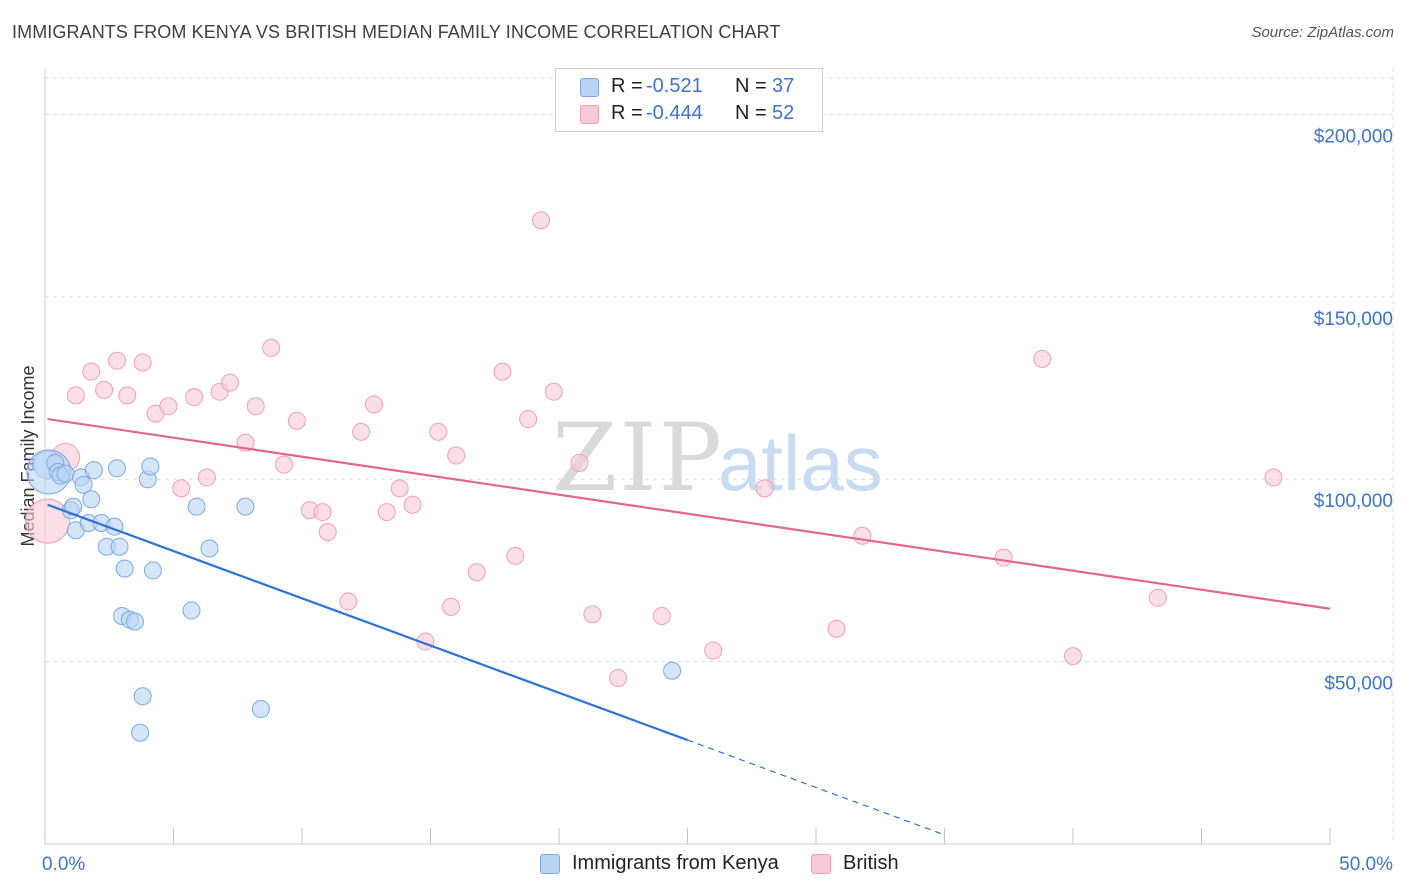 The width and height of the screenshot is (1406, 892). What do you see at coordinates (675, 863) in the screenshot?
I see `legend-label-kenya: Immigrants from Kenya` at bounding box center [675, 863].